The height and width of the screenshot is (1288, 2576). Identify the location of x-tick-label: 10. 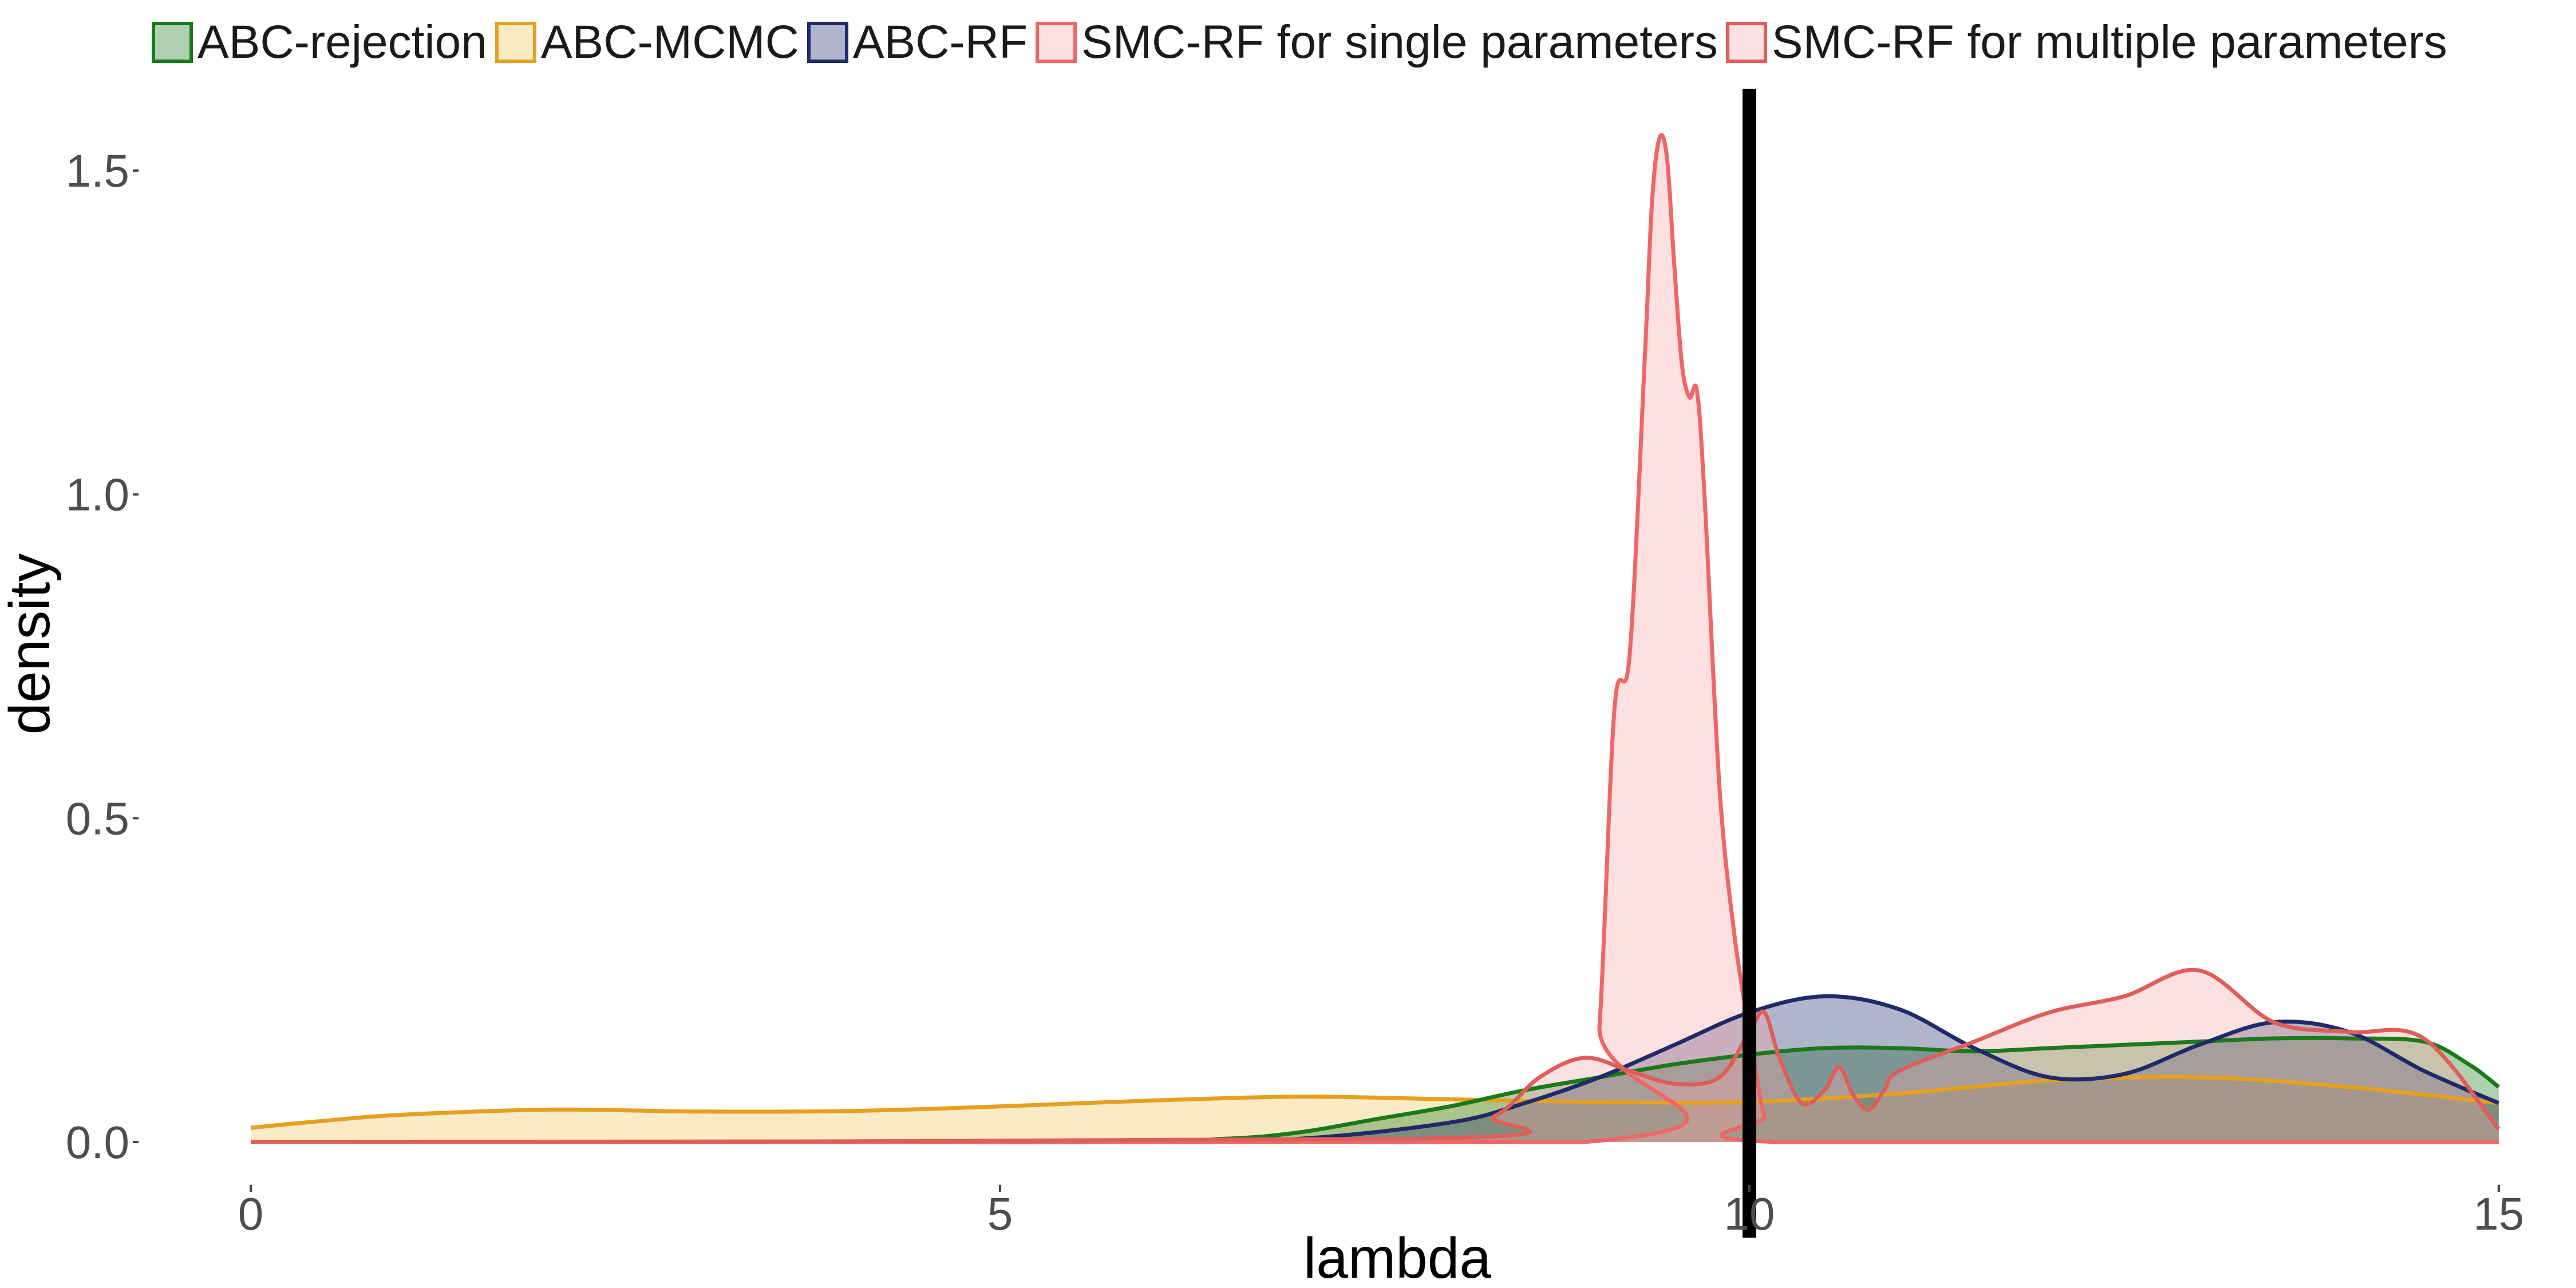
(1749, 1213).